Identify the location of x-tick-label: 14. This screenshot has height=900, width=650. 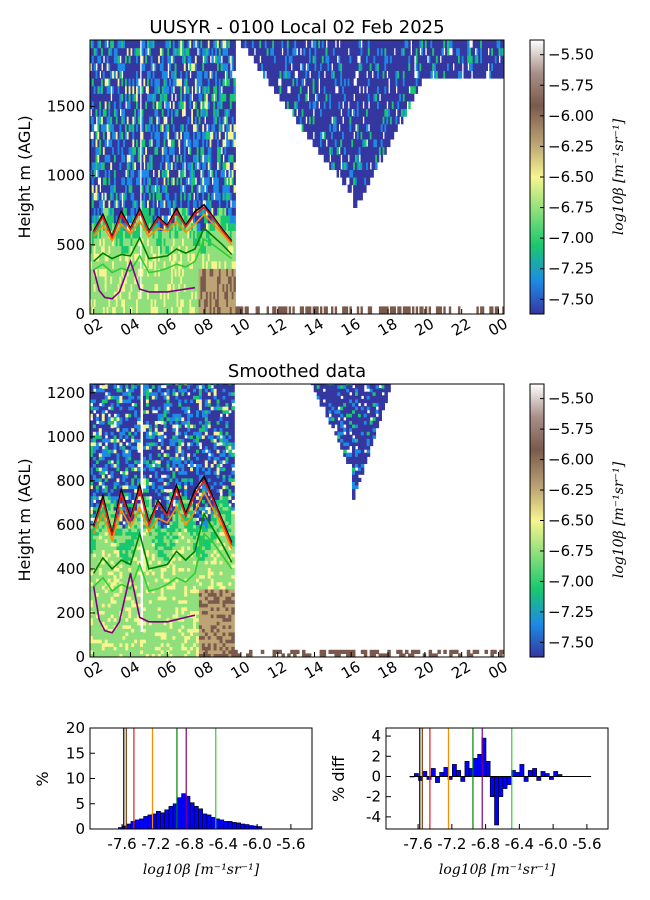
(314, 327).